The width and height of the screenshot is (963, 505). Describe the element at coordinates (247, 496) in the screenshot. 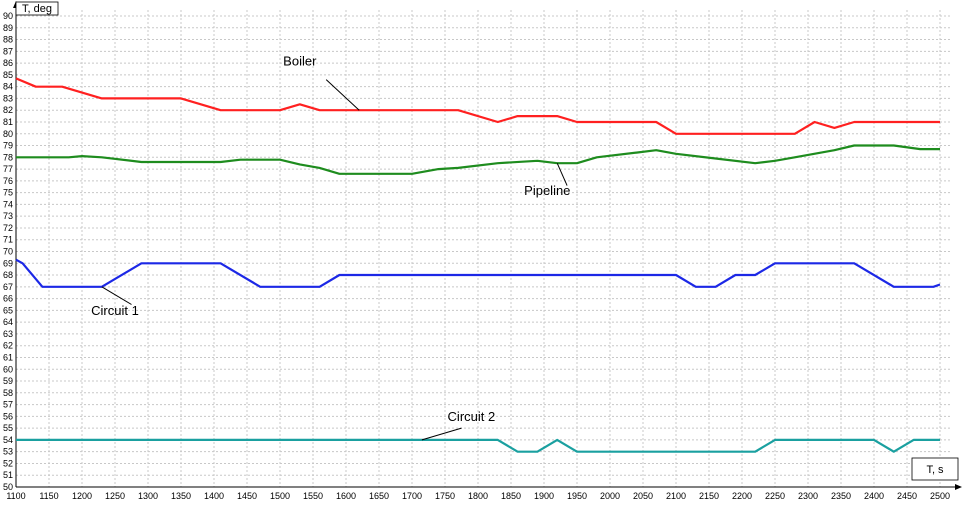

I see `x-tick-label: 1450` at that location.